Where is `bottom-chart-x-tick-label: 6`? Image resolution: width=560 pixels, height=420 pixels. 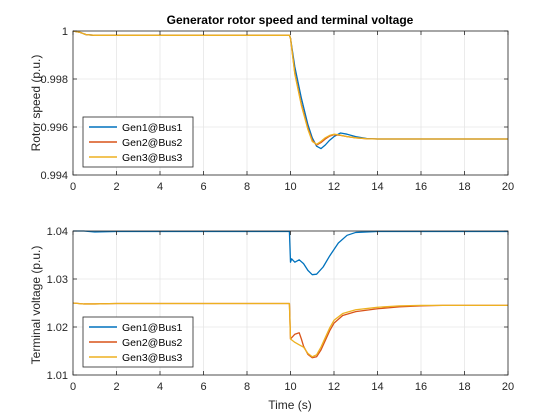 bottom-chart-x-tick-label: 6 is located at coordinates (203, 387).